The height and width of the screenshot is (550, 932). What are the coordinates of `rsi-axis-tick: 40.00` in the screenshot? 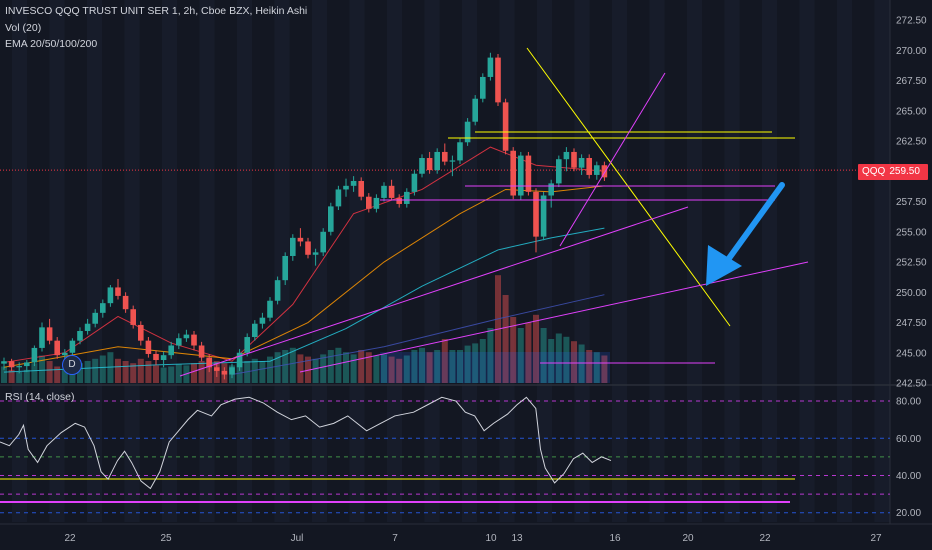 It's located at (908, 476).